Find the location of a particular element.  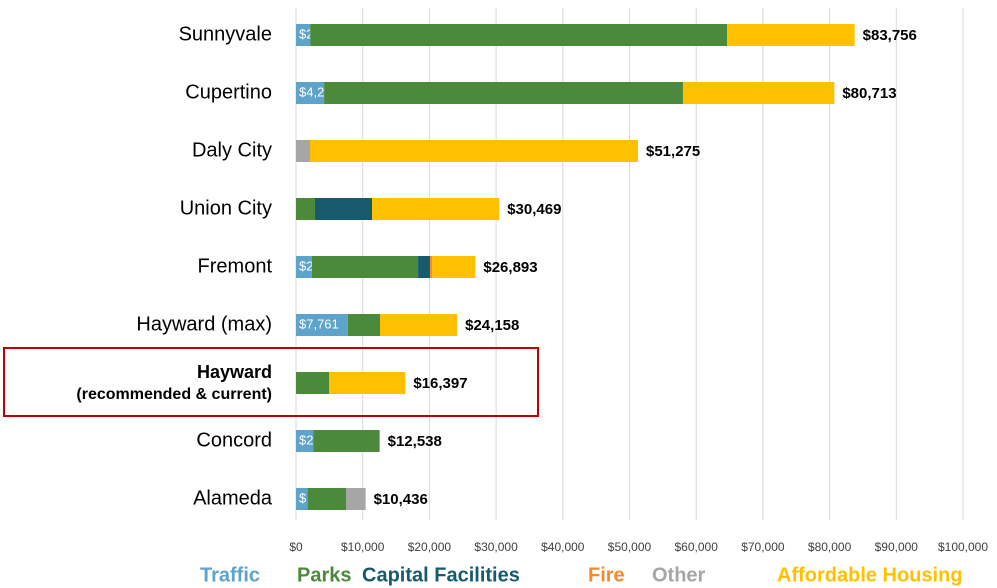

total-label: $51,275 is located at coordinates (673, 151).